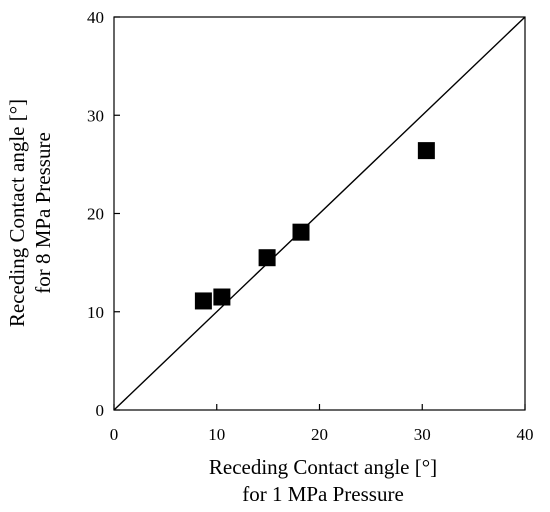 This screenshot has width=550, height=512. I want to click on x-tick-label: 10, so click(216, 434).